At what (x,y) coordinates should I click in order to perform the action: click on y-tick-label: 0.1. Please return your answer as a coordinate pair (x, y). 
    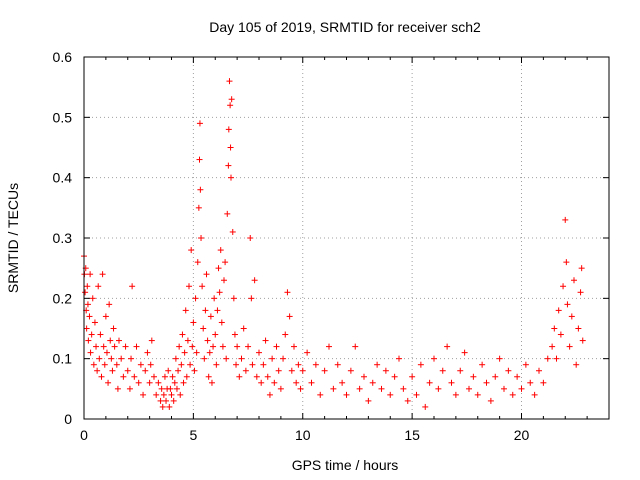
    Looking at the image, I should click on (63, 359).